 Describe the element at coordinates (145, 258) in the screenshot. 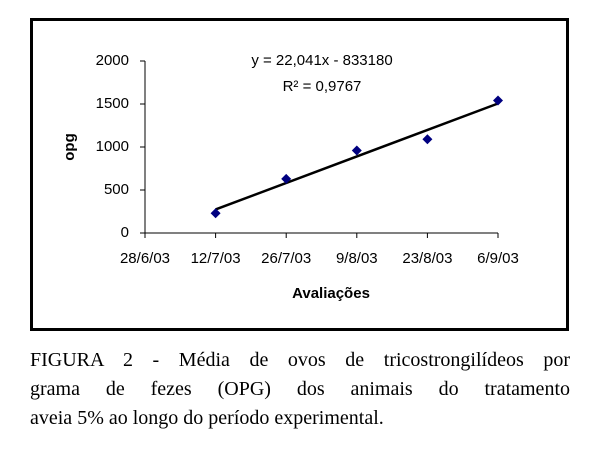

I see `x-tick-label: 28/6/03` at that location.